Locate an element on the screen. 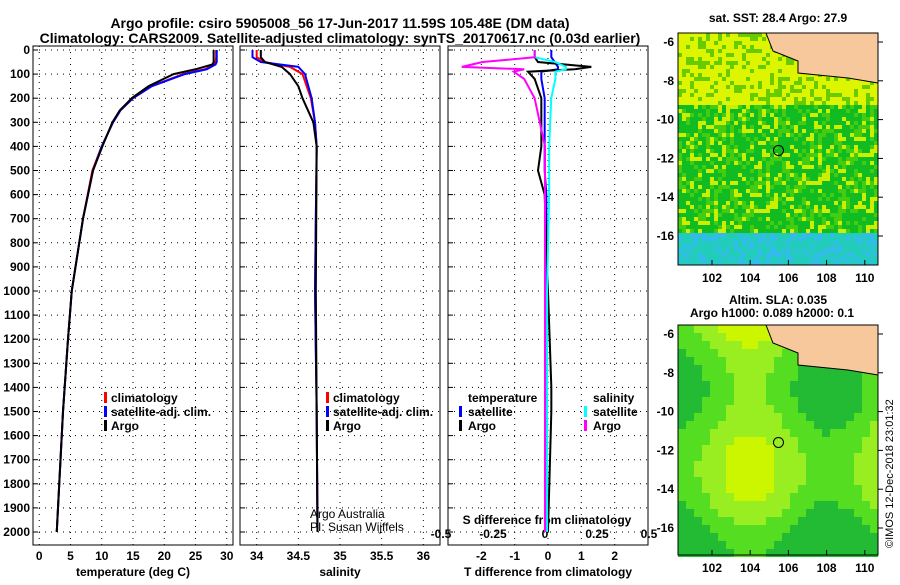 The image size is (900, 585). x-axis-label: temperature (deg C) is located at coordinates (133, 572).